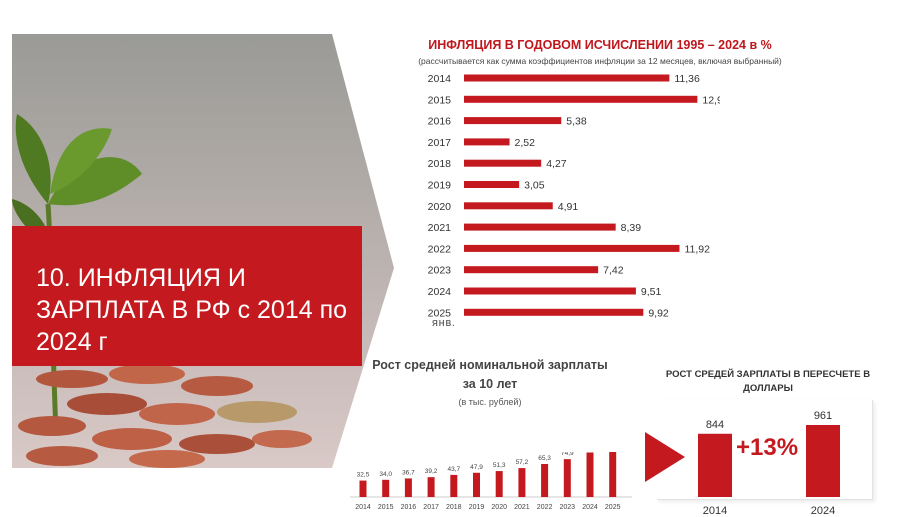  What do you see at coordinates (687, 79) in the screenshot?
I see `inflation-value-label: 11,36` at bounding box center [687, 79].